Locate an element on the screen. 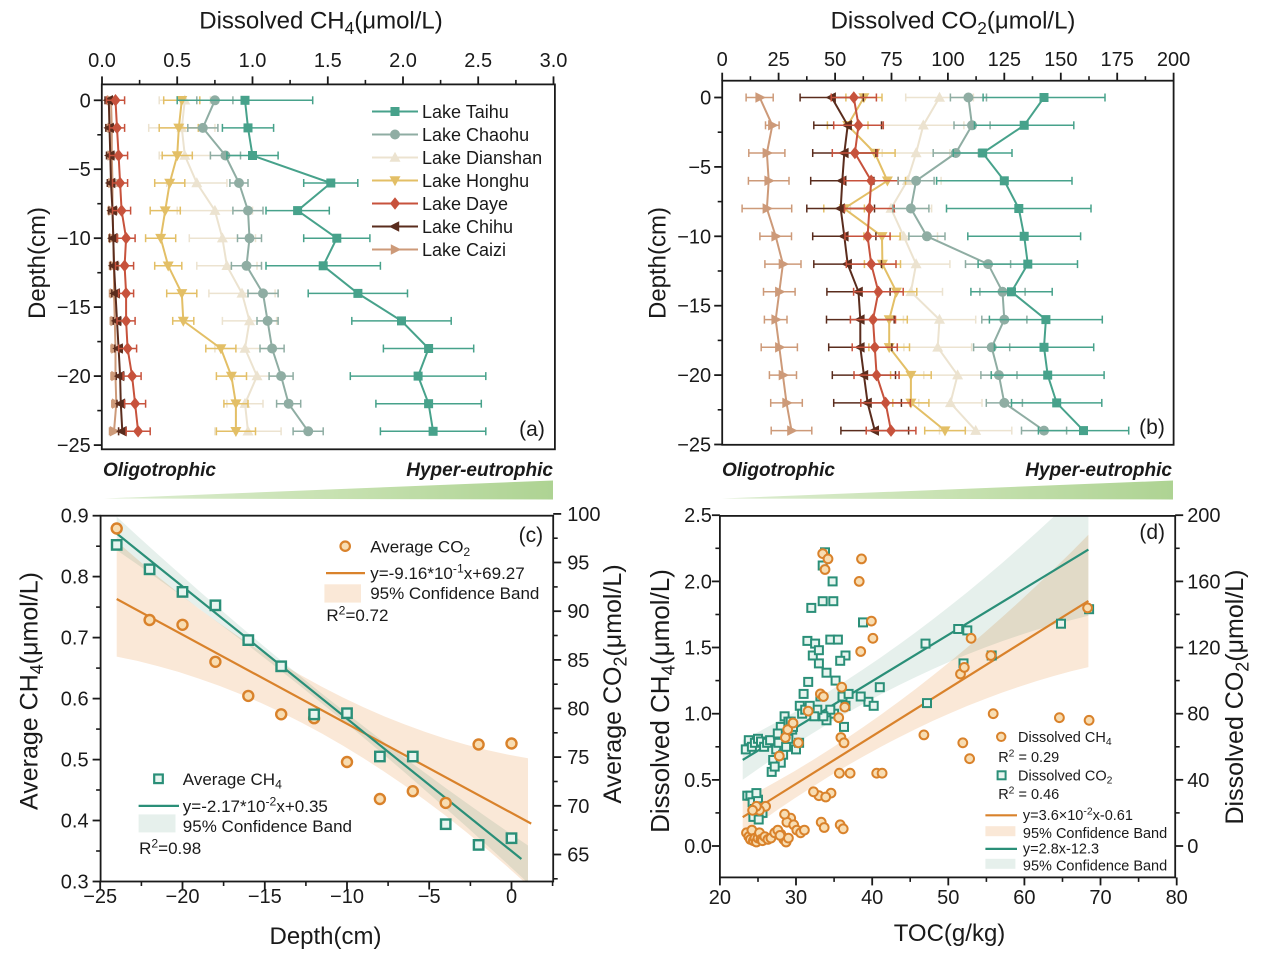 The image size is (1278, 968). svg-text: y=-9.16*10-1x+69.27 is located at coordinates (447, 573).